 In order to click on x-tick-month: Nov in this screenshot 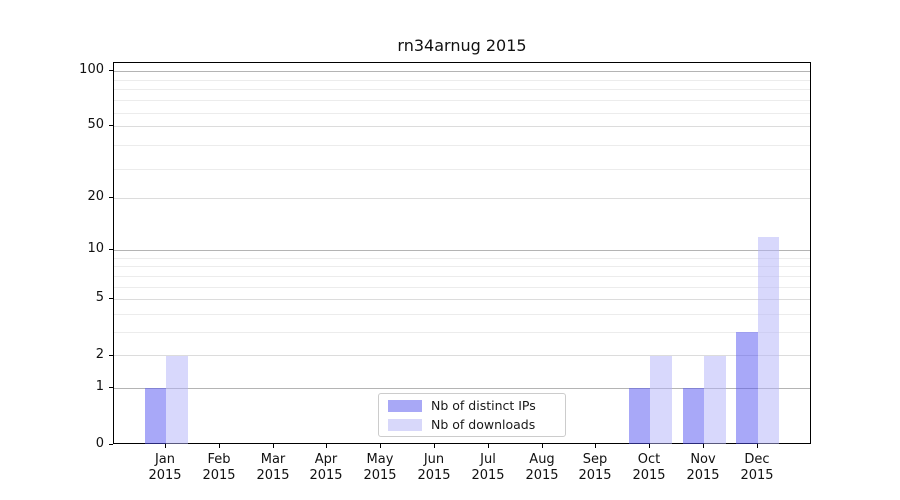, I will do `click(703, 459)`.